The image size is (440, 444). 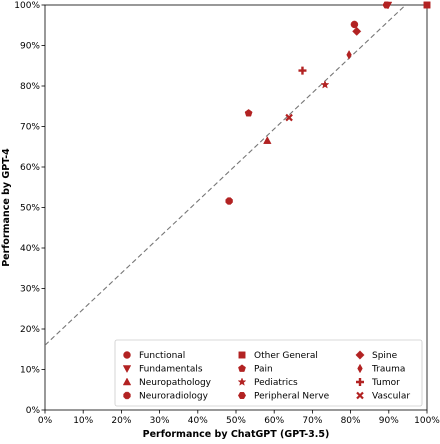 What do you see at coordinates (127, 395) in the screenshot?
I see `legend-marker-neuroradiology` at bounding box center [127, 395].